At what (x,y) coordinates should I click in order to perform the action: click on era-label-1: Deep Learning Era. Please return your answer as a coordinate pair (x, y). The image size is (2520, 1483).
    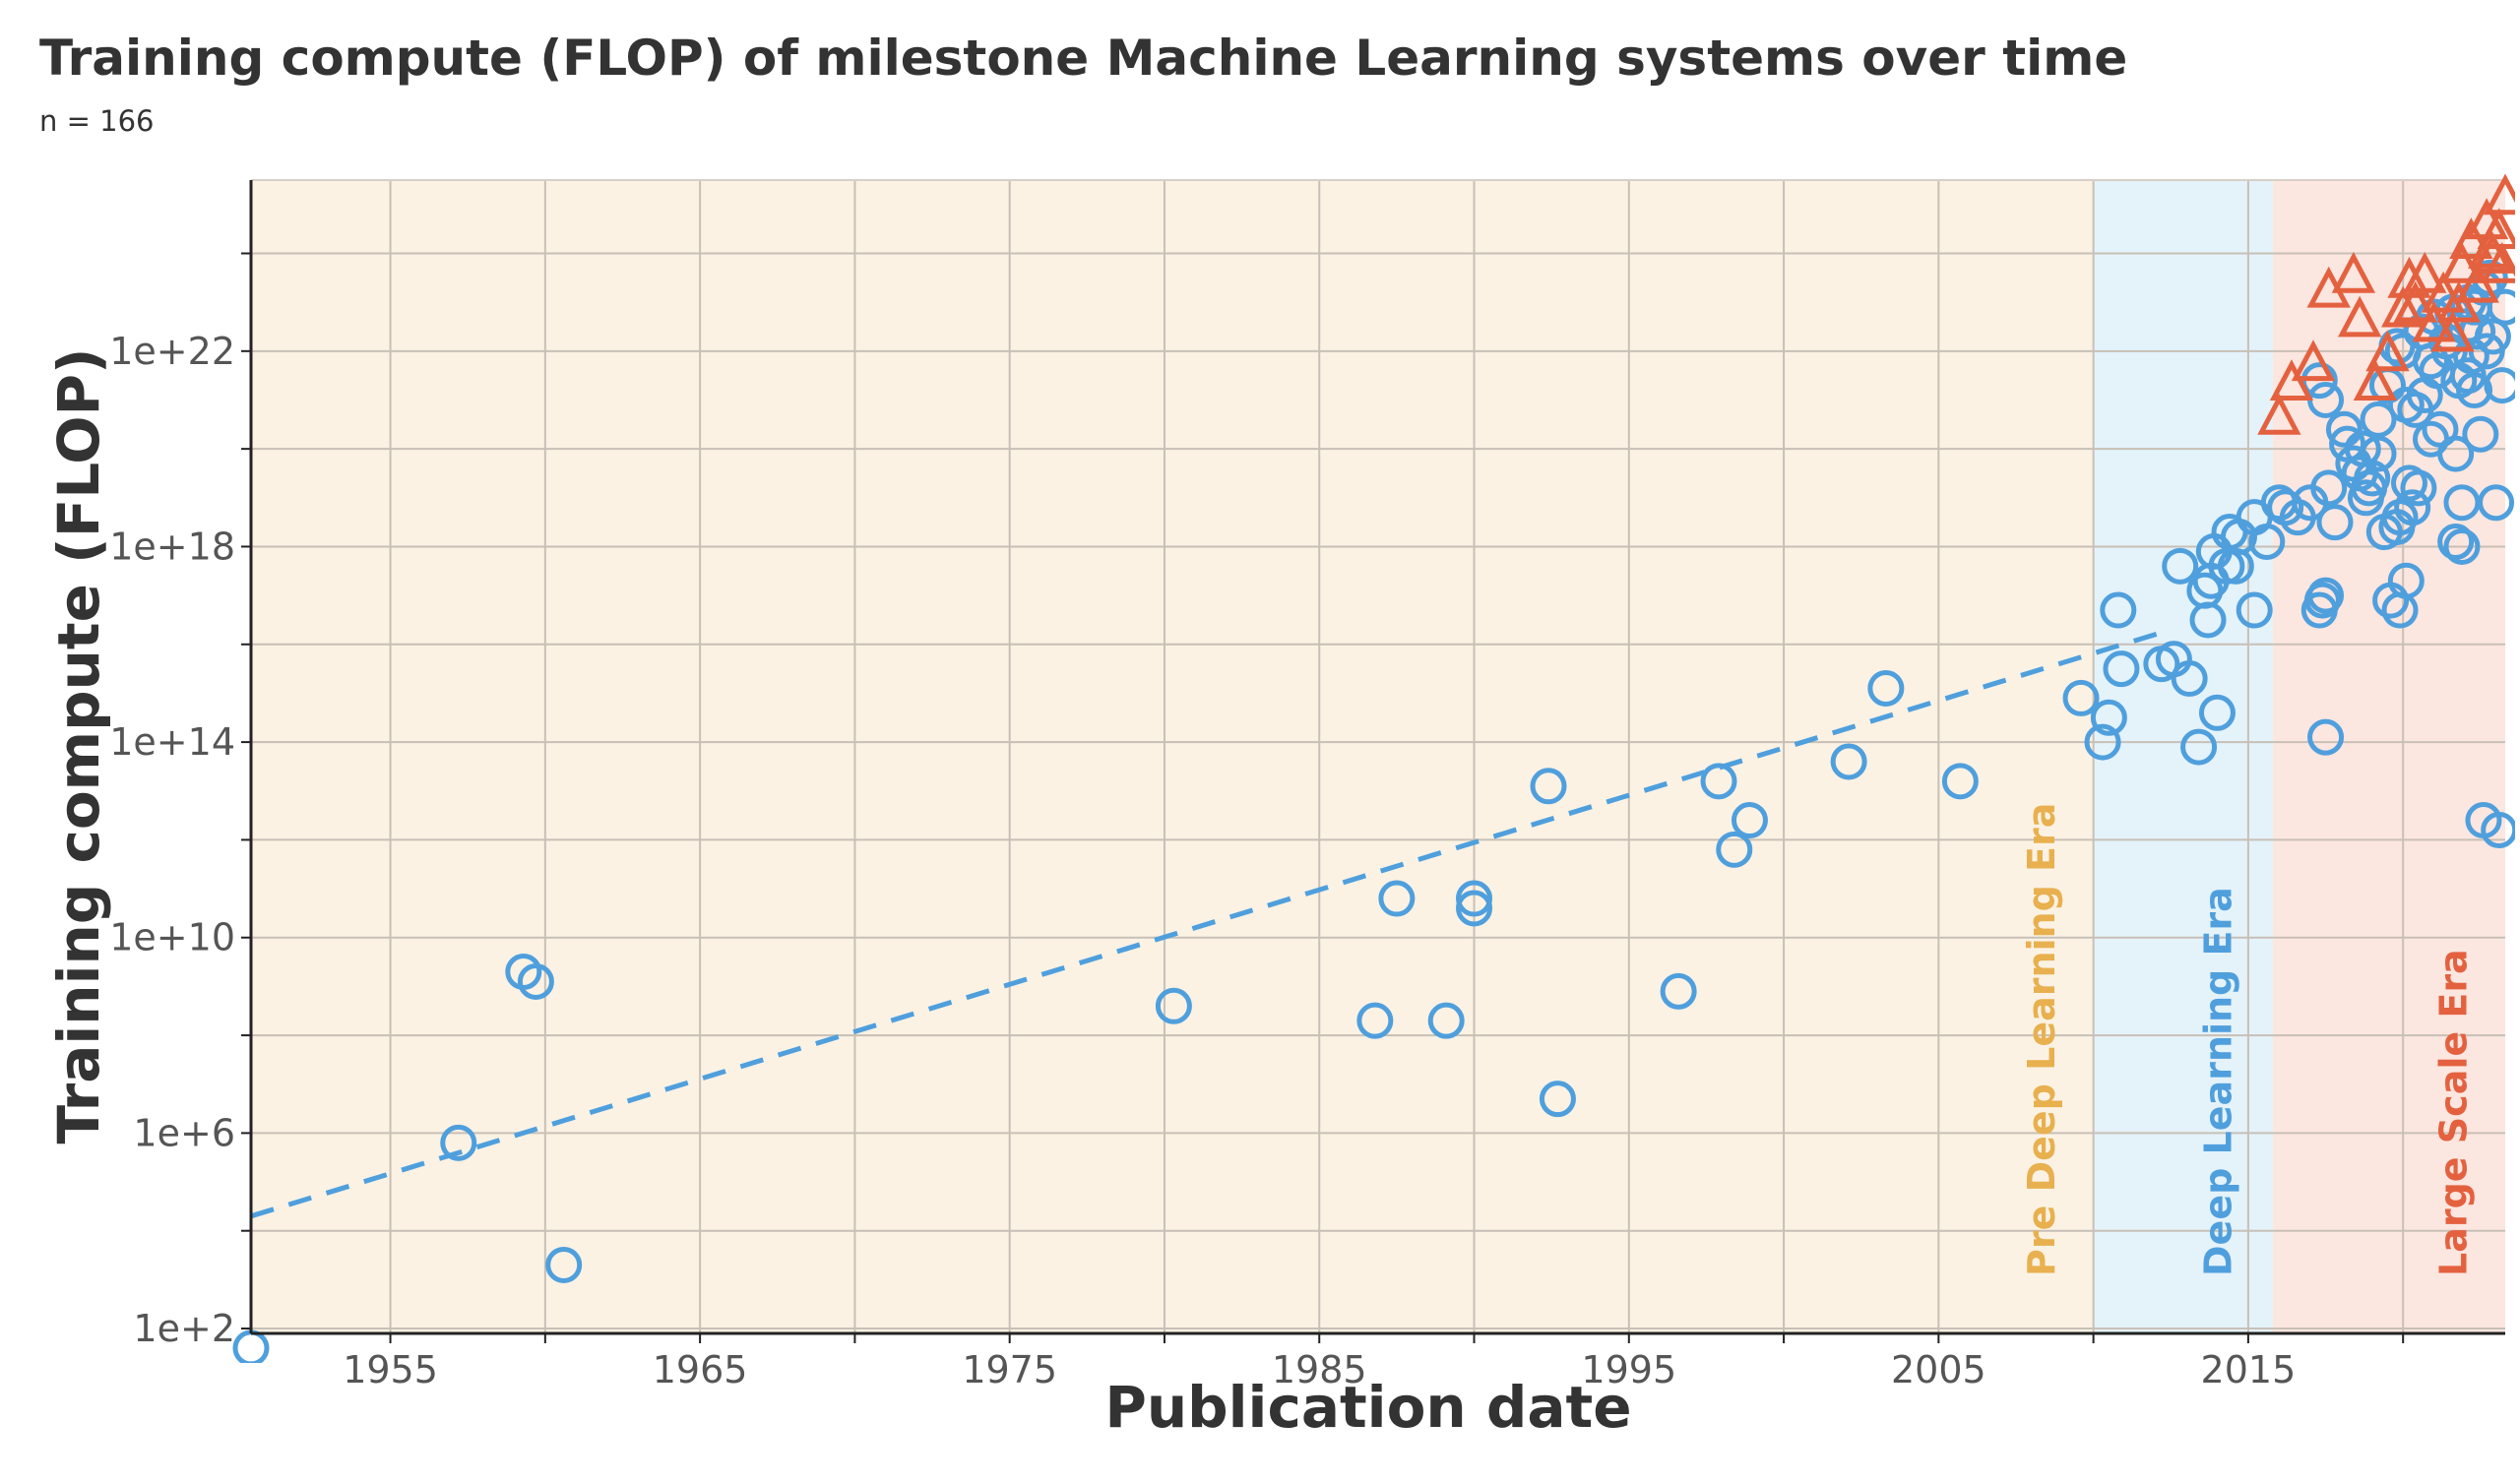
    Looking at the image, I should click on (2217, 1081).